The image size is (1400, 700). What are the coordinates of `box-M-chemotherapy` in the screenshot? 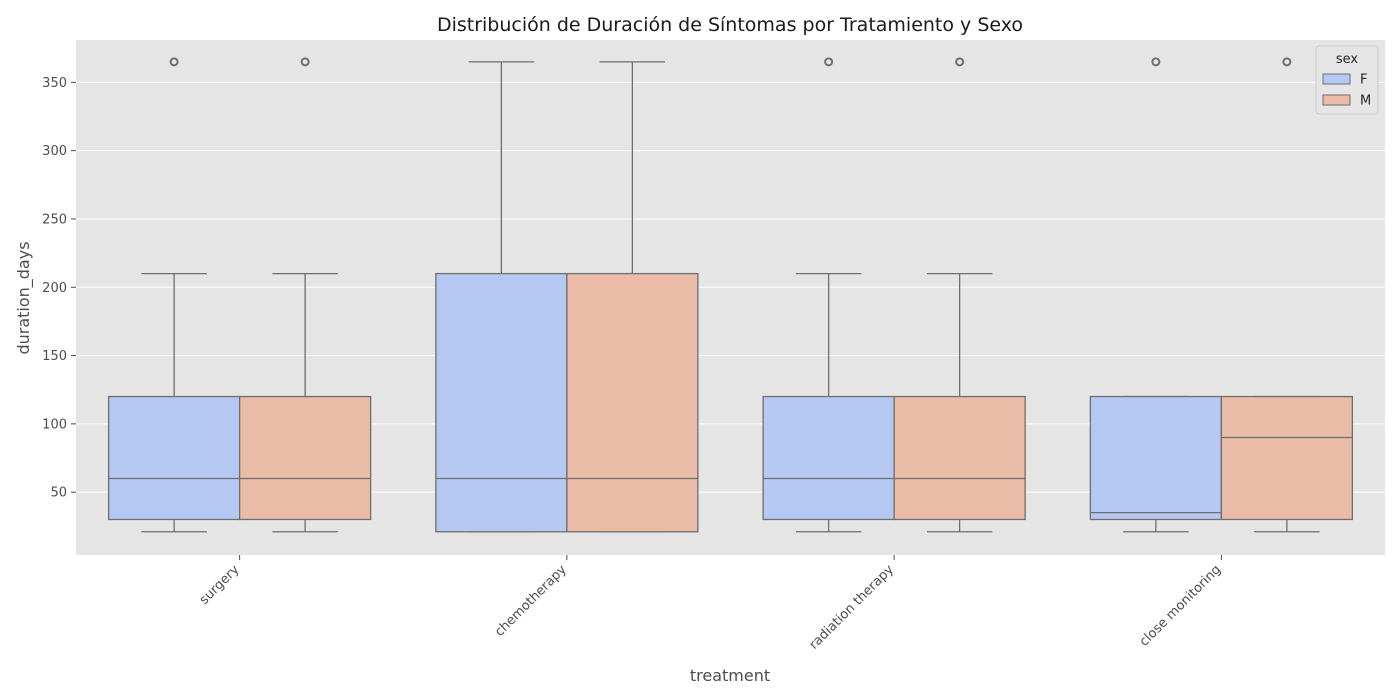 It's located at (632, 297).